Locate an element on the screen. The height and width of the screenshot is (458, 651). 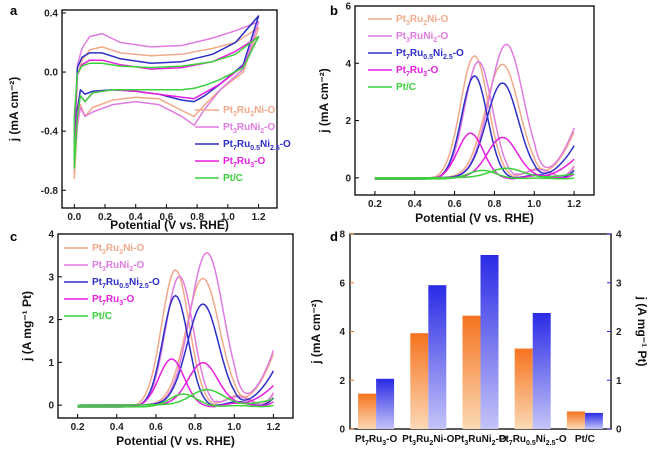
panel-d-category-label: Pt7Ru0.5Ni2.5-O is located at coordinates (533, 440).